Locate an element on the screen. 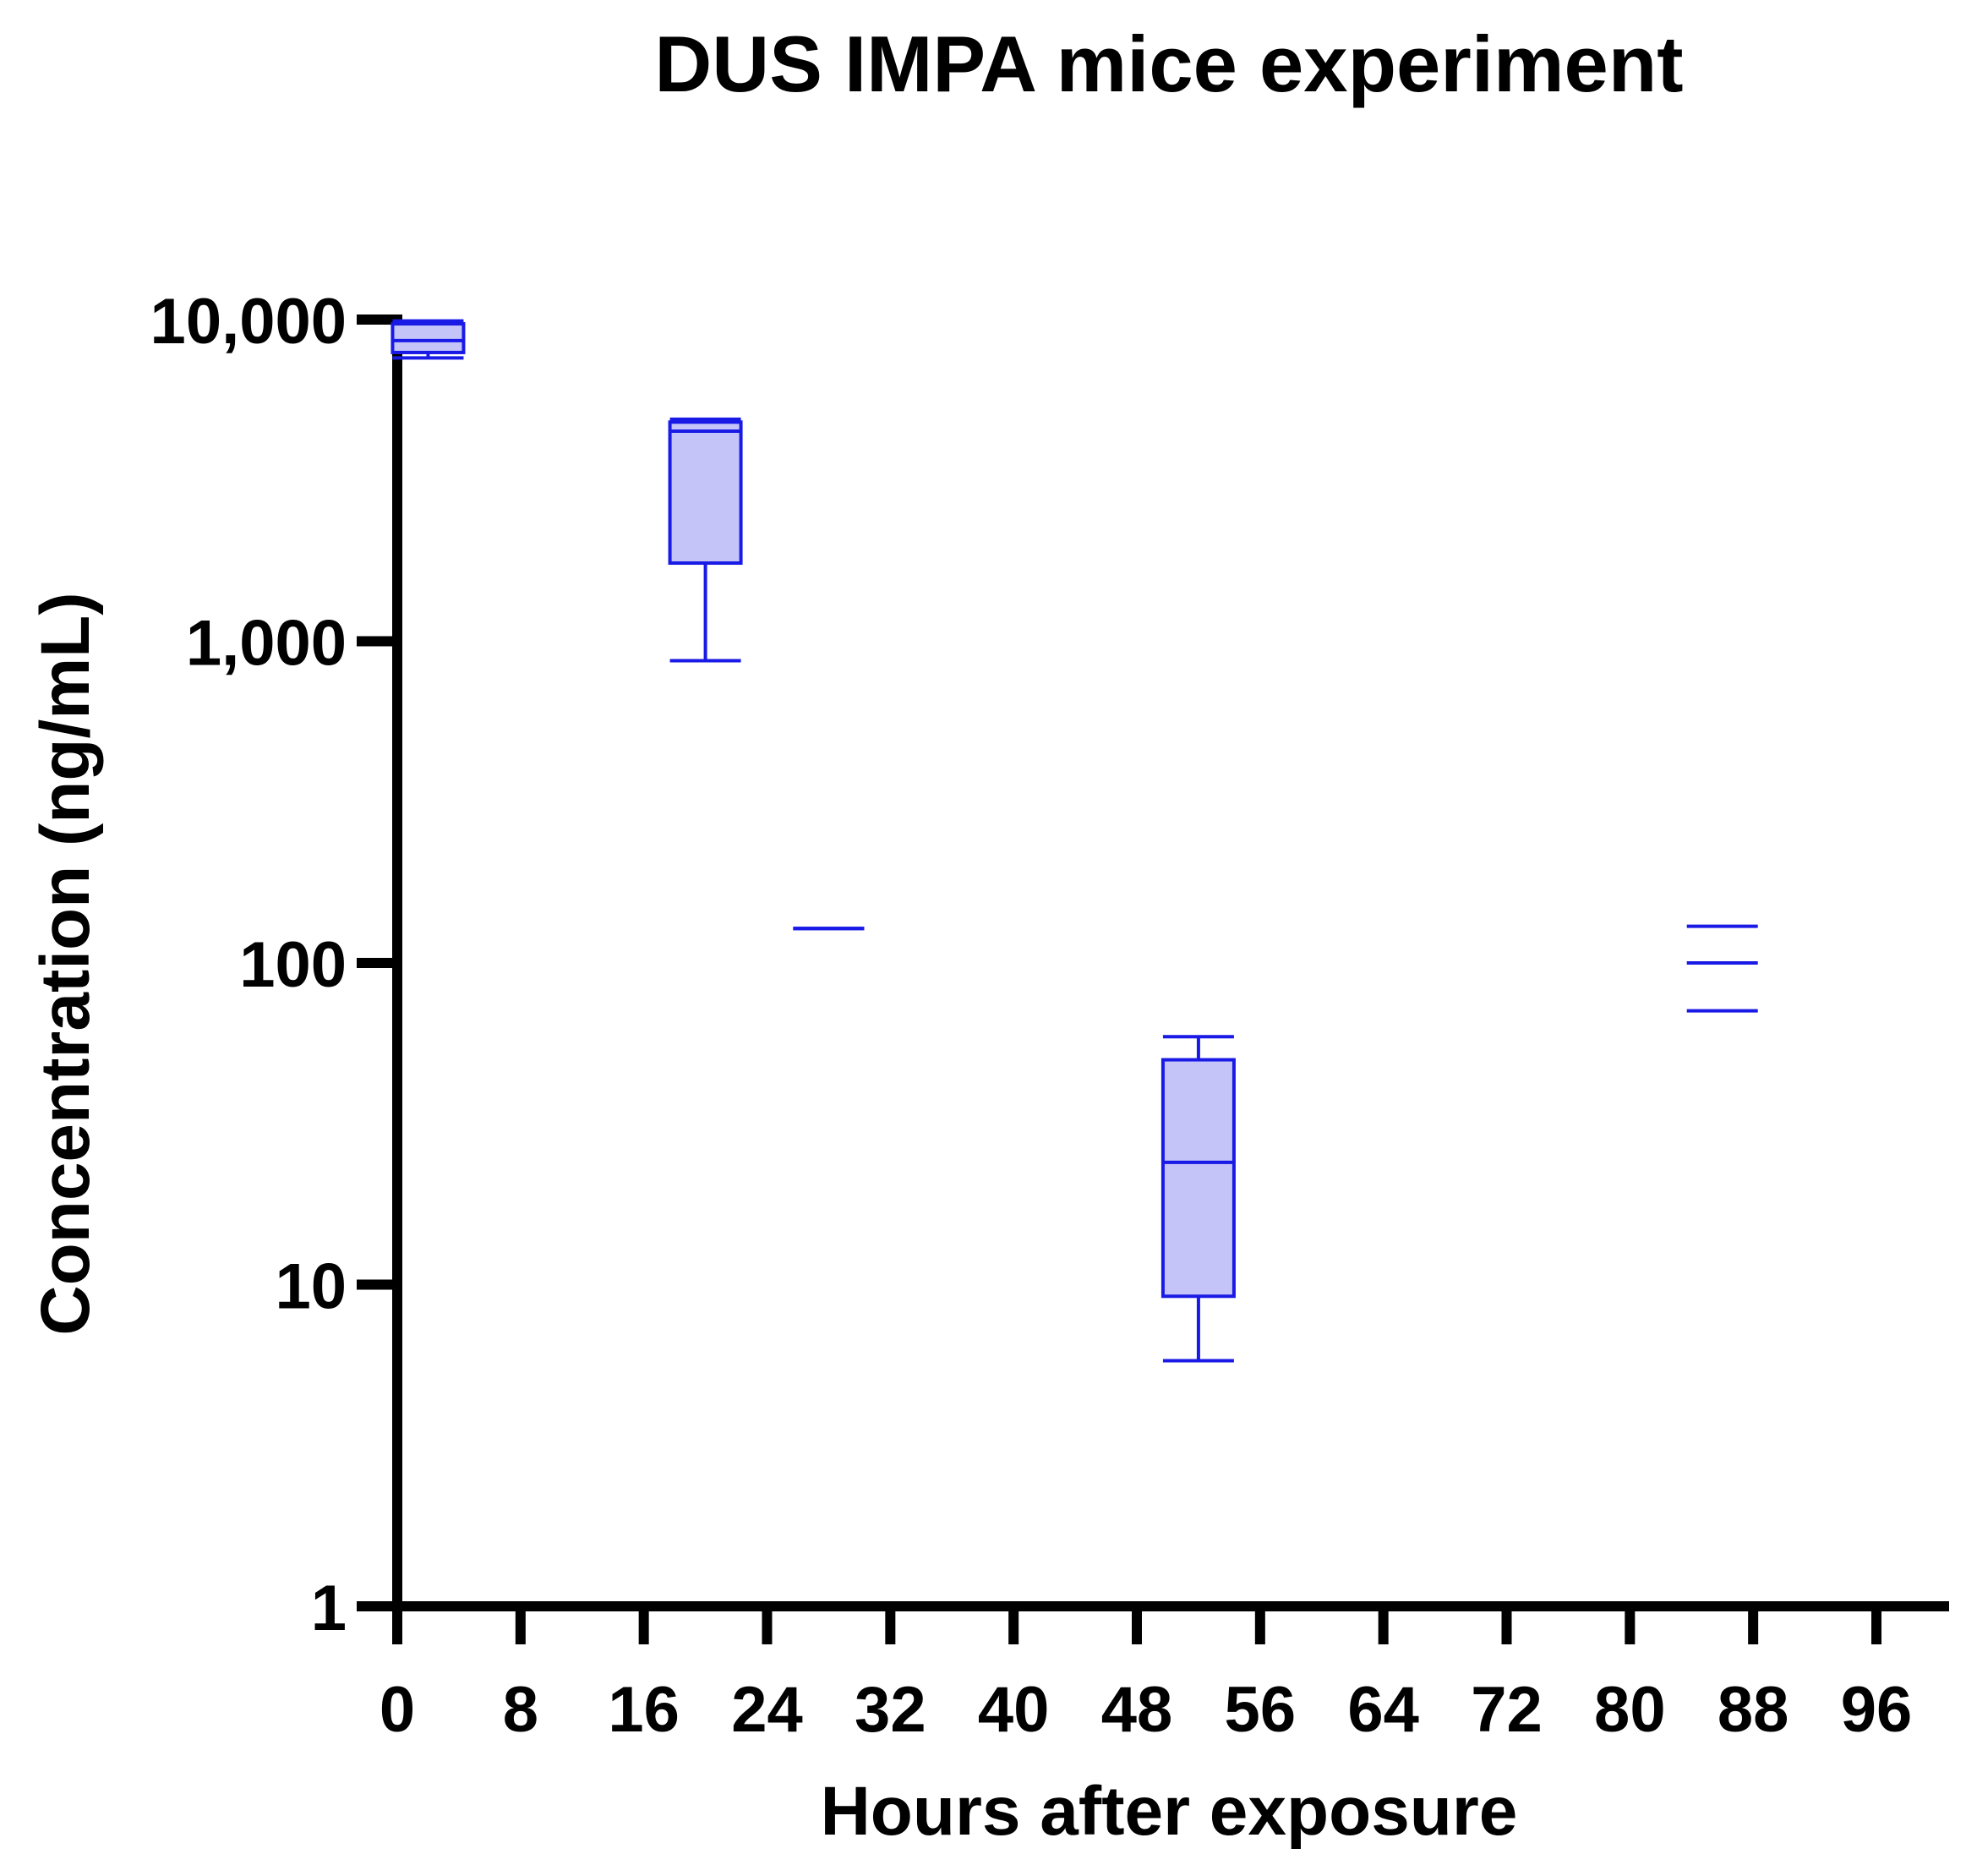 This screenshot has height=1876, width=1966. x-tick-label: 8 is located at coordinates (521, 1710).